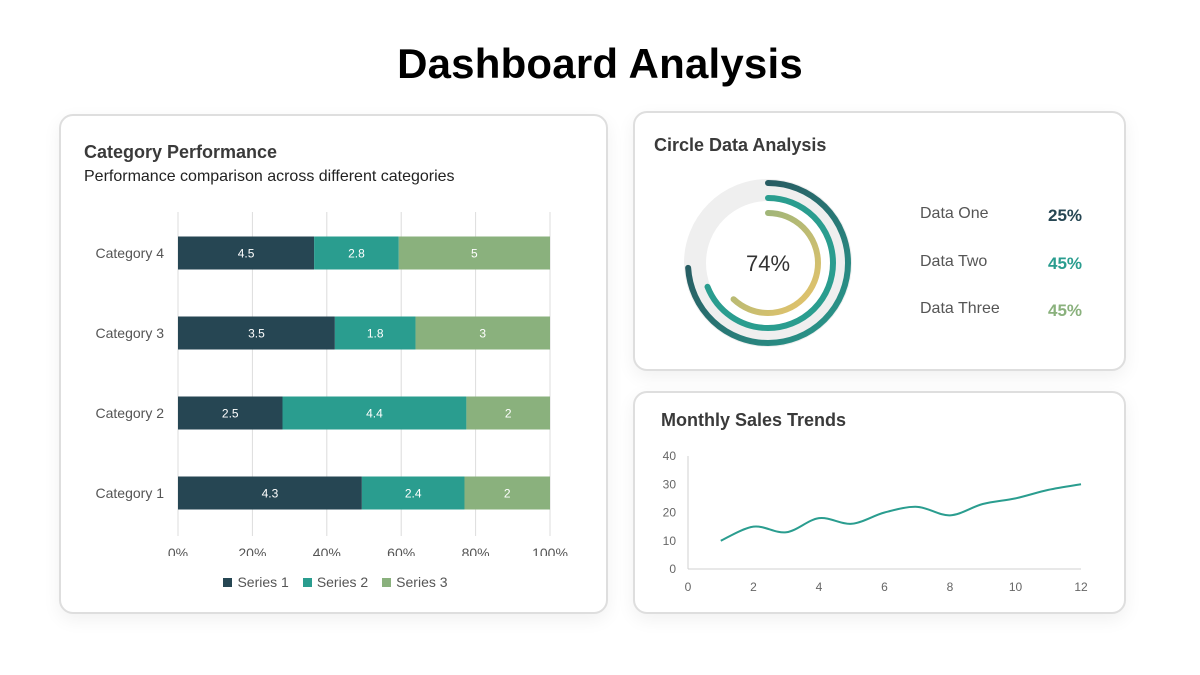 The height and width of the screenshot is (675, 1200). Describe the element at coordinates (670, 541) in the screenshot. I see `line-y-tick-label: 10` at that location.